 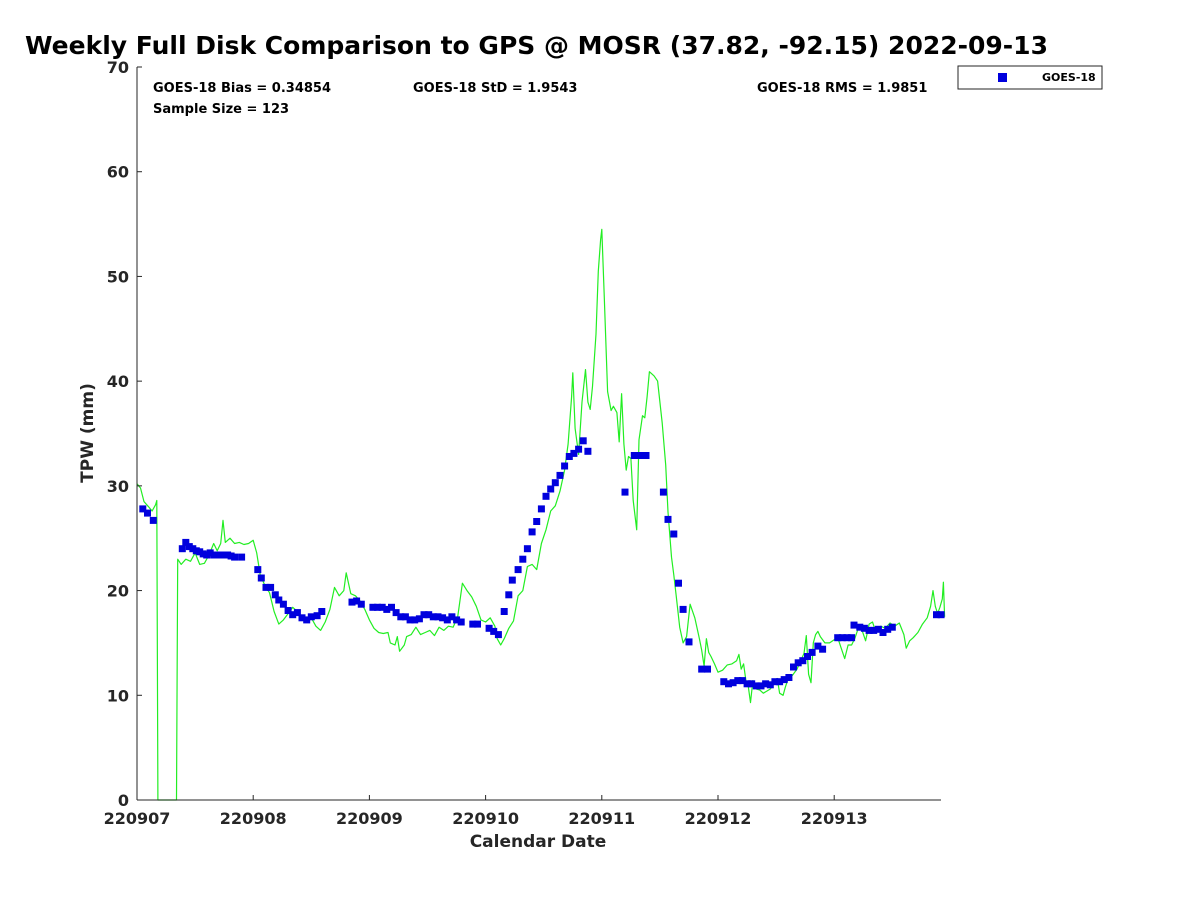 What do you see at coordinates (842, 88) in the screenshot?
I see `rms-stat: GOES-18 RMS = 1.9851` at bounding box center [842, 88].